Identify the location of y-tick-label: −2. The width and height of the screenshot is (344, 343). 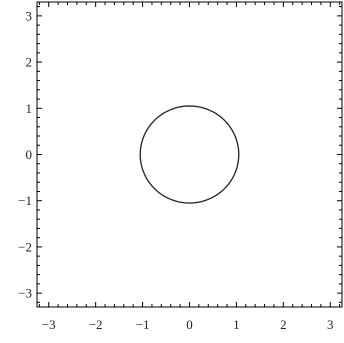
(25, 246).